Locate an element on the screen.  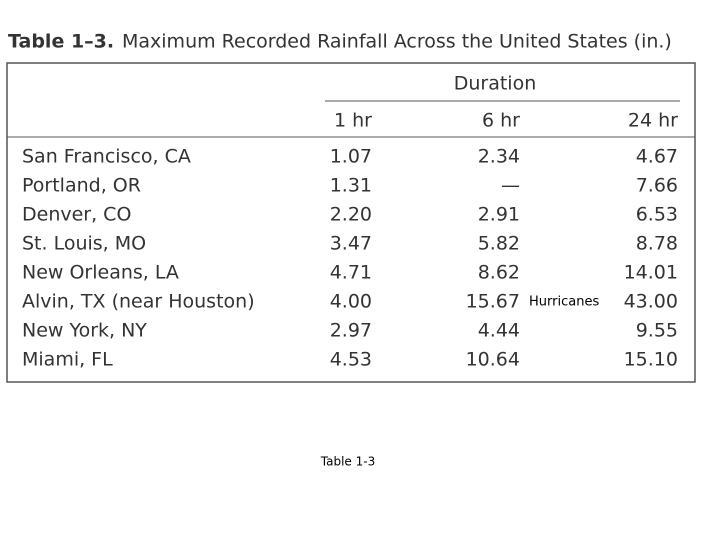
column-header: 6 hr is located at coordinates (501, 121).